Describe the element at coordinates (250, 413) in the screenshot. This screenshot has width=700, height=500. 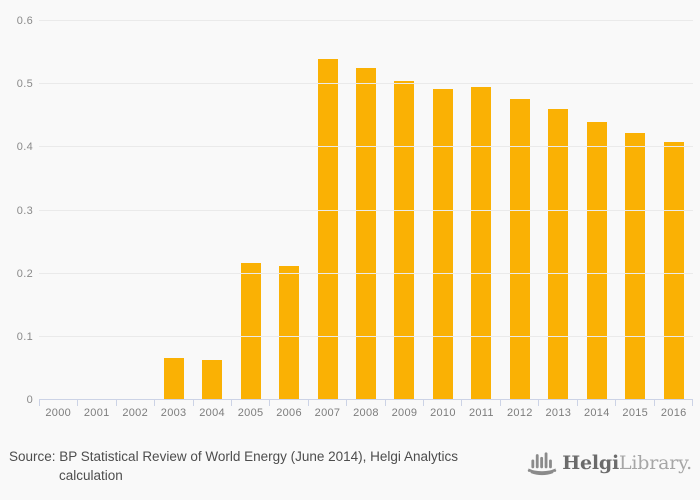
I see `x-tick-label-2005: 2005` at that location.